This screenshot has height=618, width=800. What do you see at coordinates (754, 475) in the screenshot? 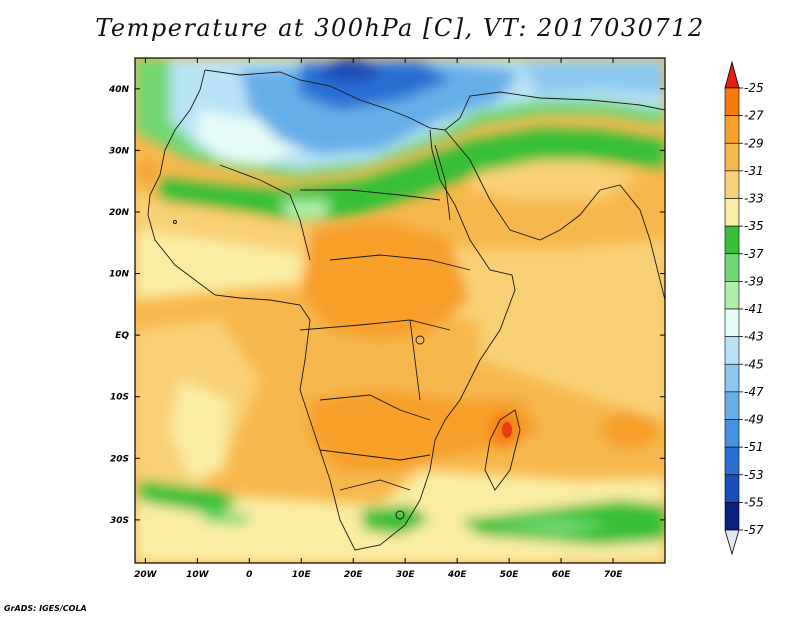
I see `colorbar-label: -53` at bounding box center [754, 475].